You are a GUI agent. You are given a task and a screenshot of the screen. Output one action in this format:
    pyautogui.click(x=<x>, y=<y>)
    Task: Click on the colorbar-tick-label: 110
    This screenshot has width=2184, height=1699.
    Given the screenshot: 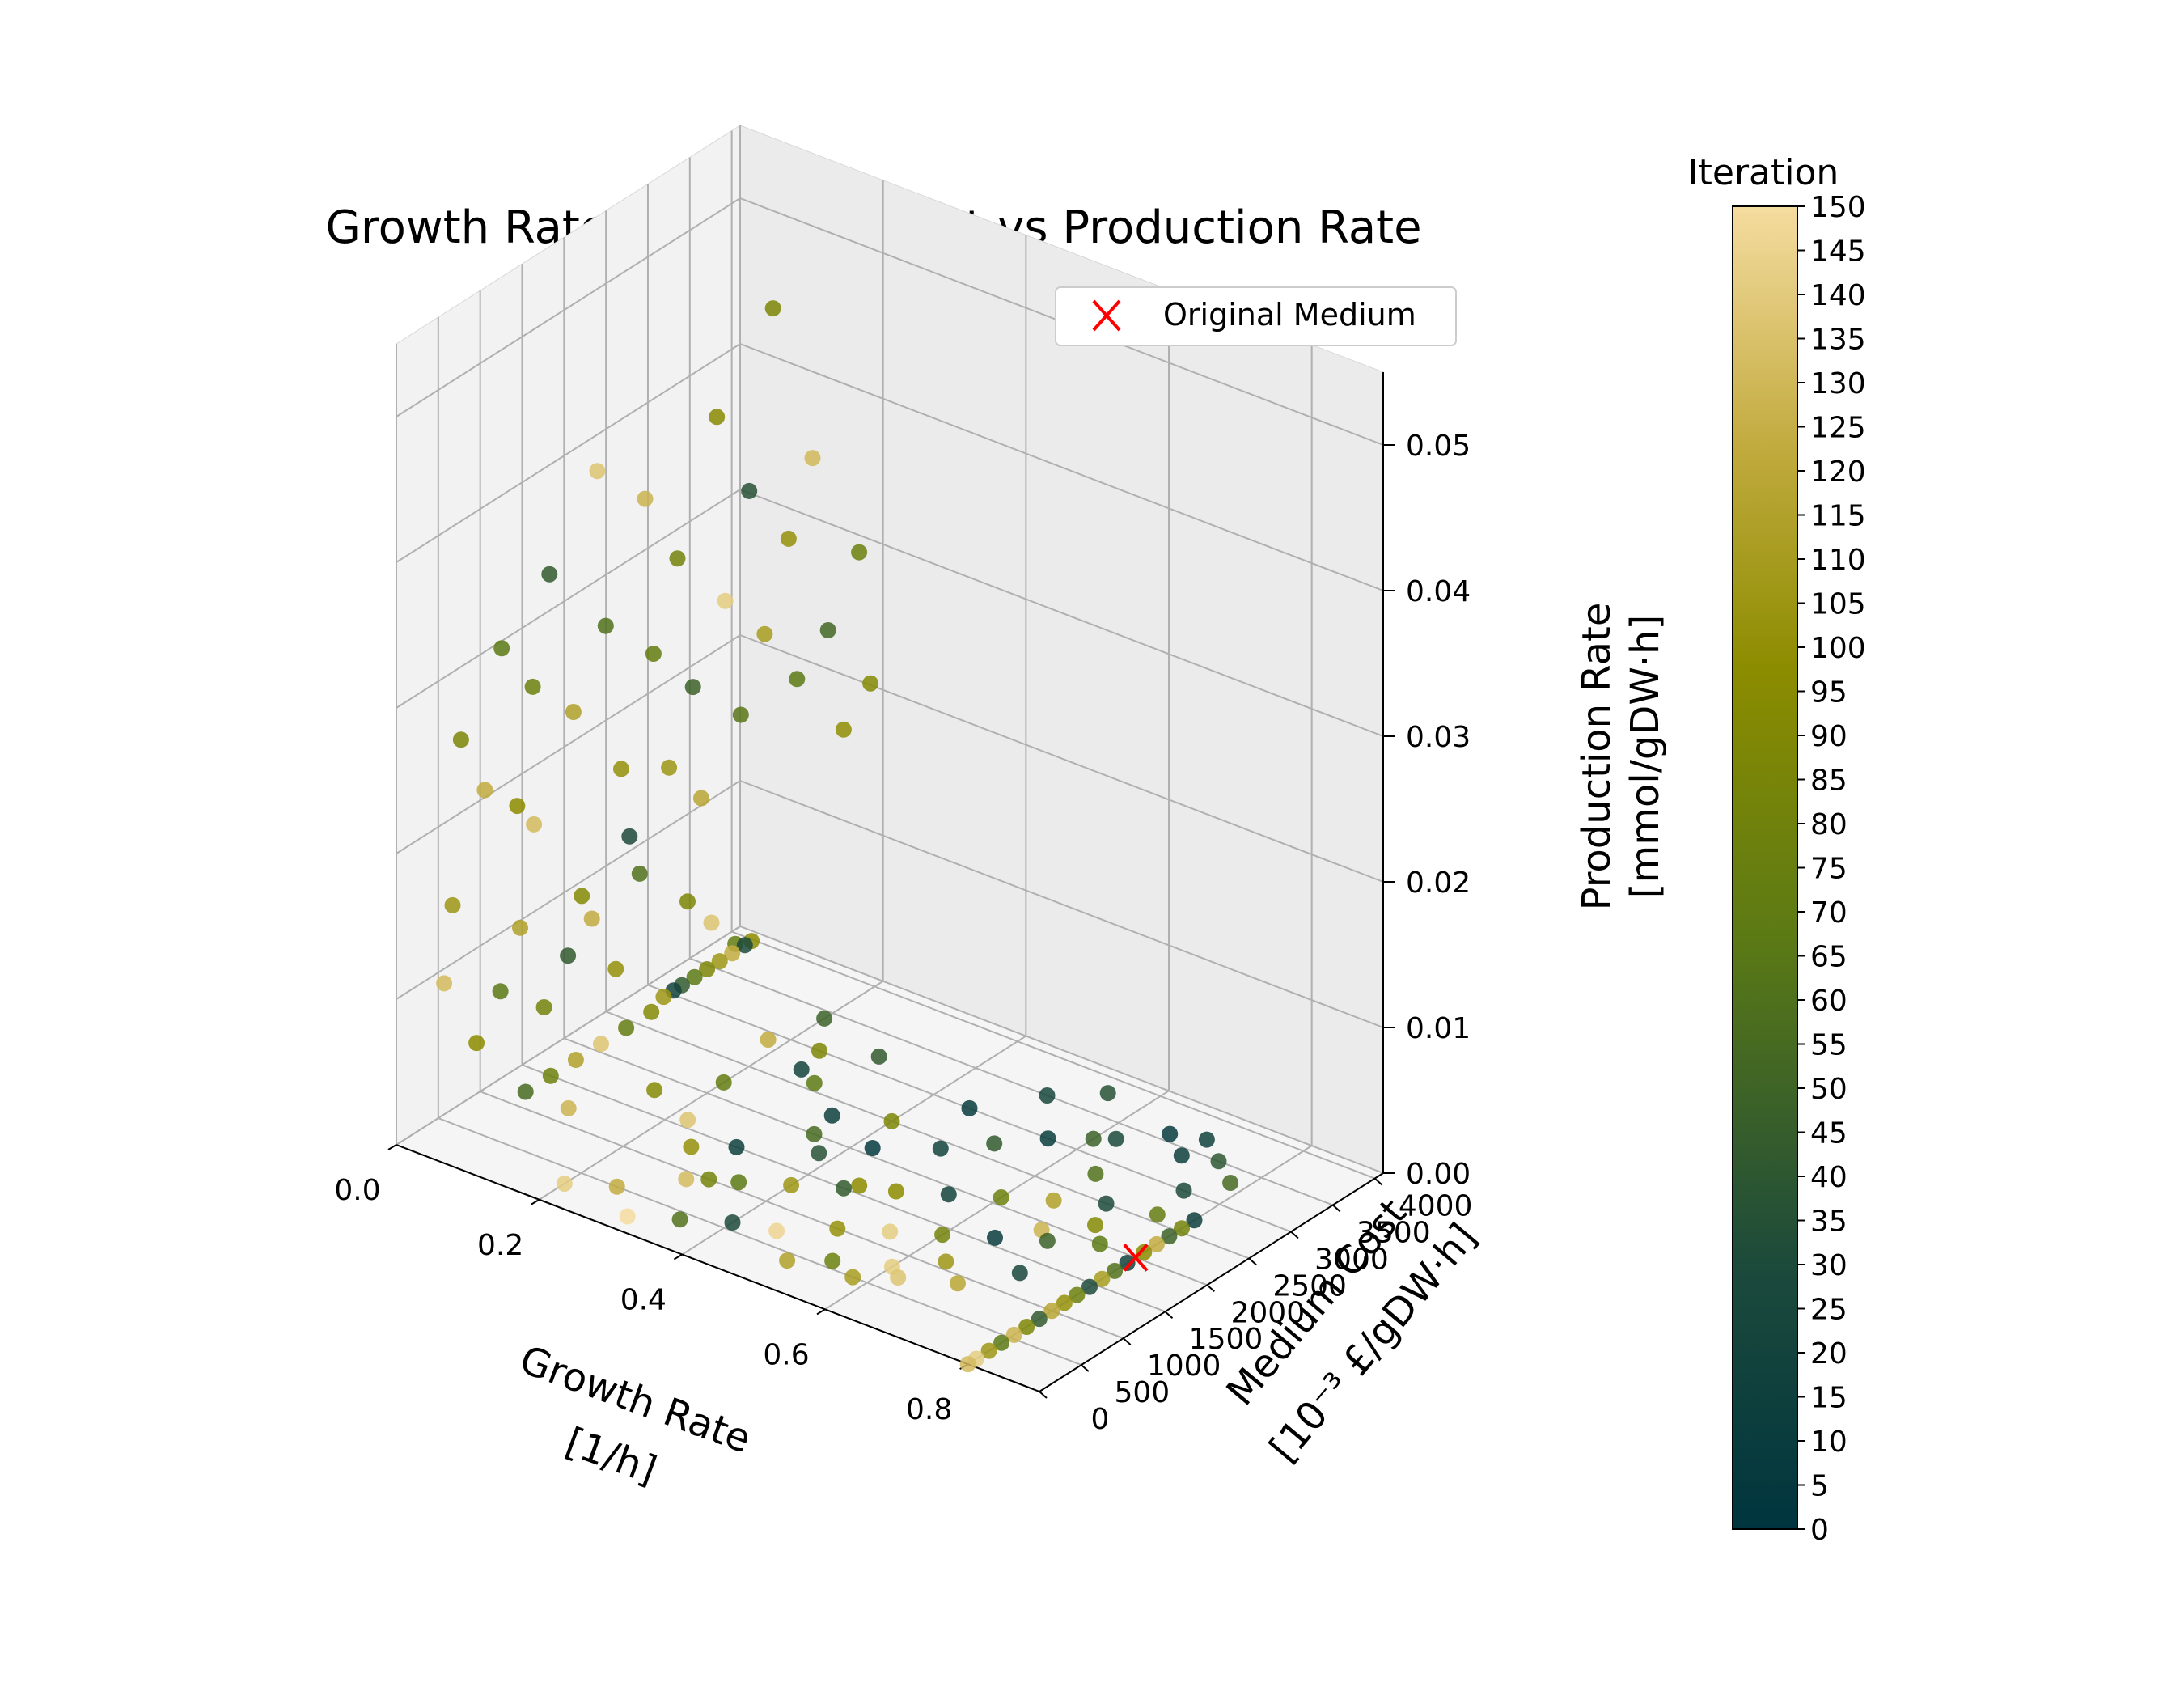 What is the action you would take?
    pyautogui.click(x=1838, y=560)
    